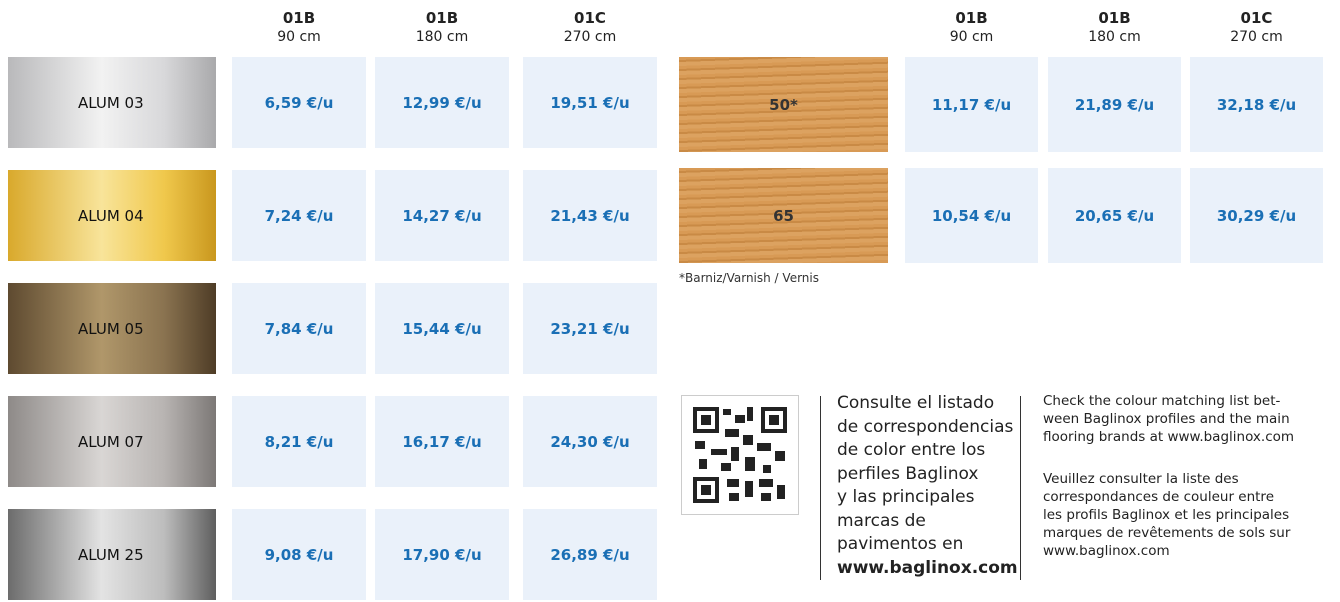  I want to click on finish-swatch: ALUM 05, so click(112, 328).